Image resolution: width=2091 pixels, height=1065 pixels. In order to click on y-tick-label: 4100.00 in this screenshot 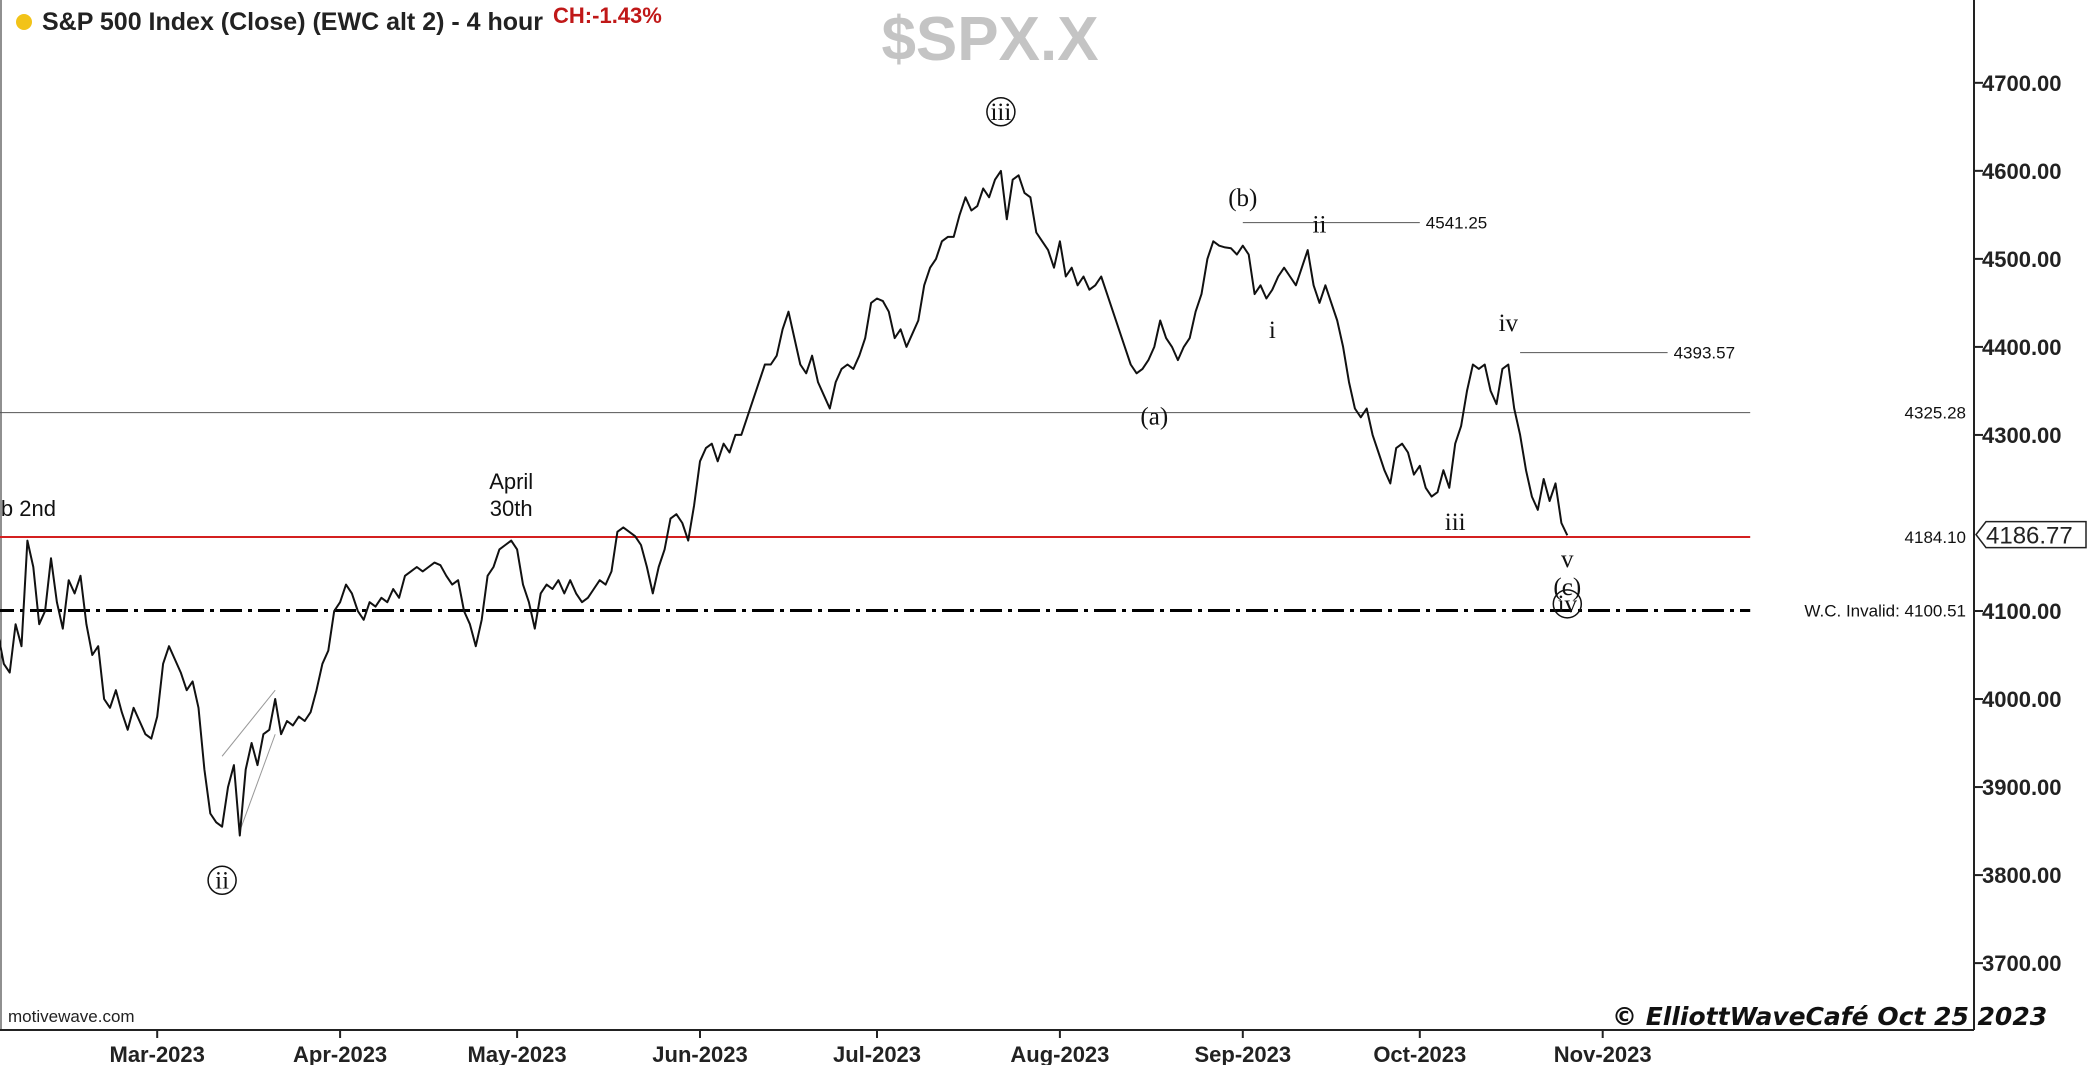, I will do `click(2022, 611)`.